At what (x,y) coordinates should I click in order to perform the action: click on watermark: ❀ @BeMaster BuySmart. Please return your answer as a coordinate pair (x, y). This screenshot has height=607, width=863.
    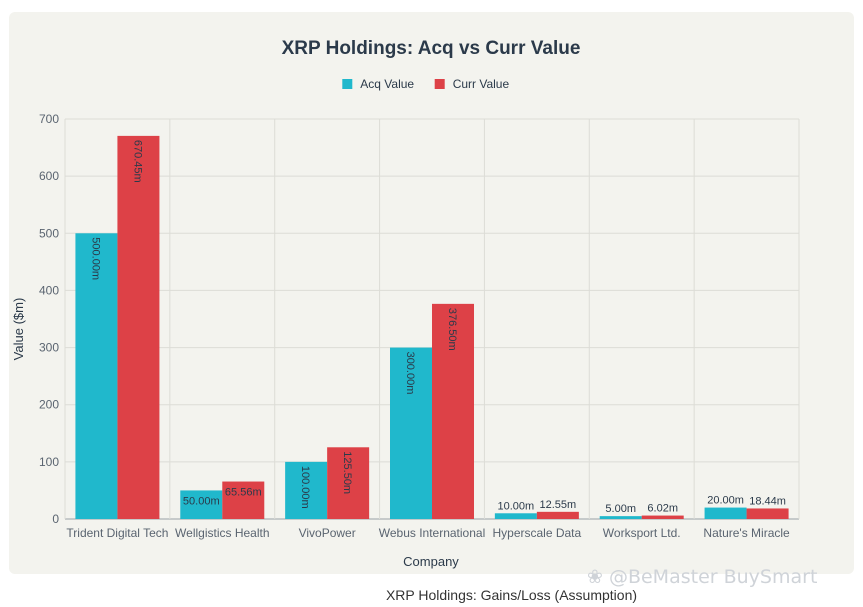
    Looking at the image, I should click on (702, 577).